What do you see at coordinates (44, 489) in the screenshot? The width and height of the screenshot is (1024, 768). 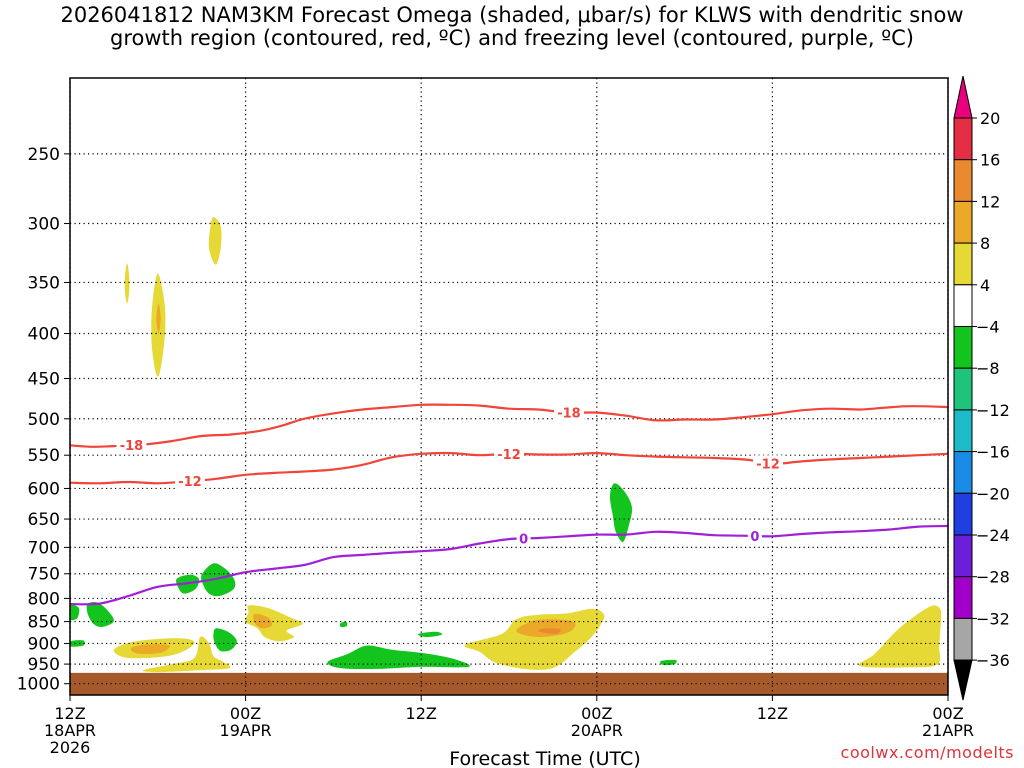 I see `y-tick-label-600: 600` at bounding box center [44, 489].